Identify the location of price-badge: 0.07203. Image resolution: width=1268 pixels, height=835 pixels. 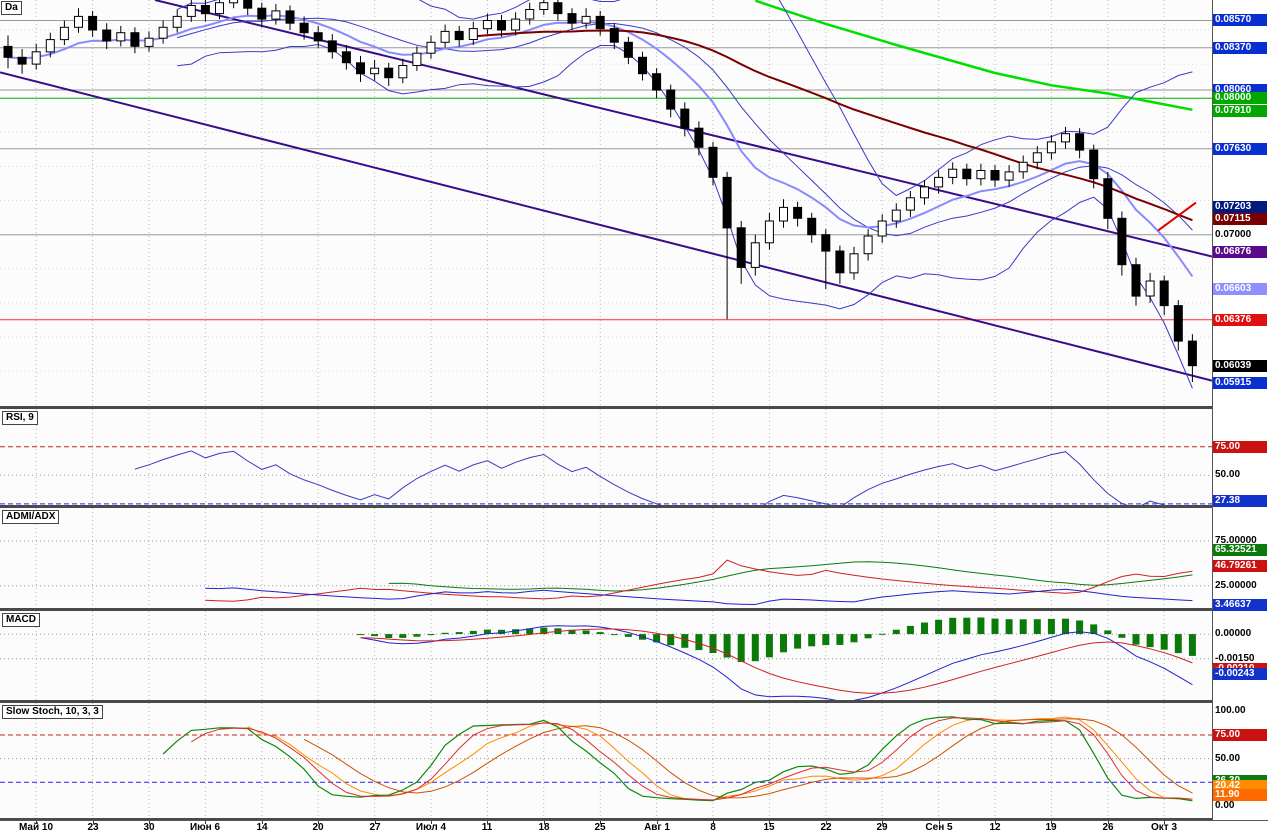
(1240, 207).